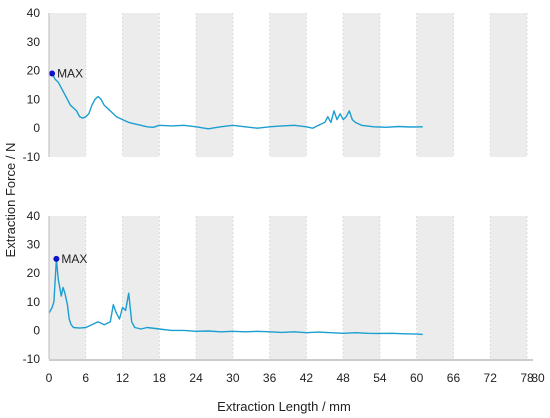  Describe the element at coordinates (417, 378) in the screenshot. I see `x-tick-label: 60` at that location.